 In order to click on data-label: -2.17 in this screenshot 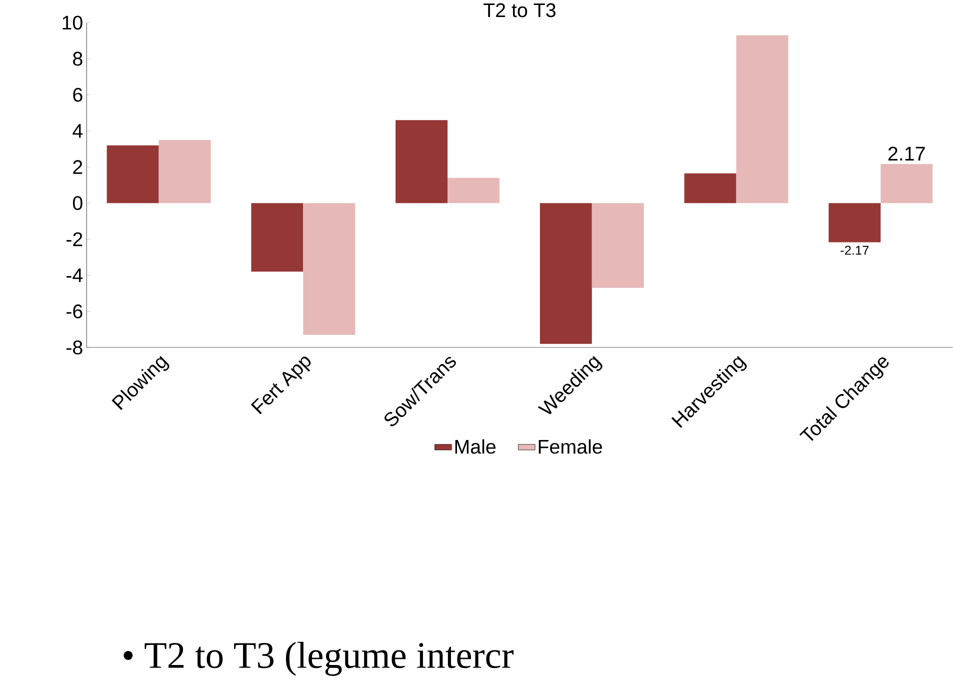, I will do `click(854, 250)`.